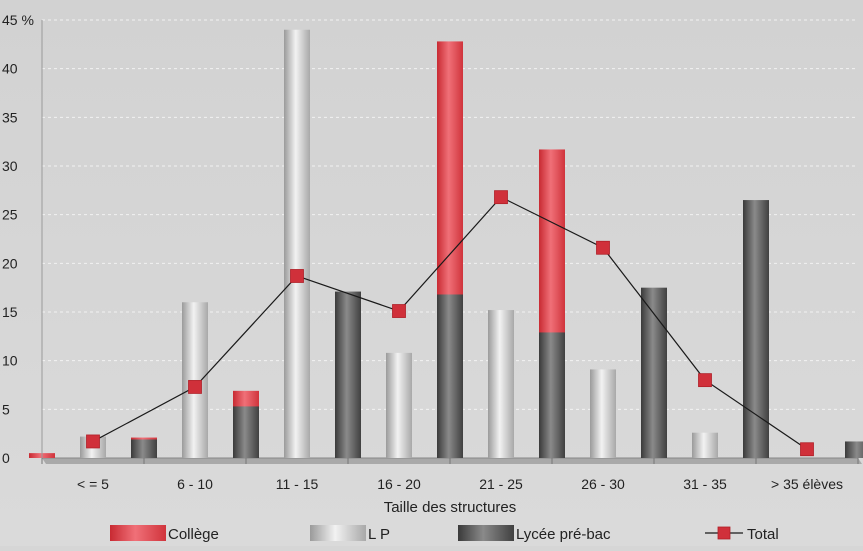 Image resolution: width=863 pixels, height=551 pixels. I want to click on legend-item: Total, so click(742, 534).